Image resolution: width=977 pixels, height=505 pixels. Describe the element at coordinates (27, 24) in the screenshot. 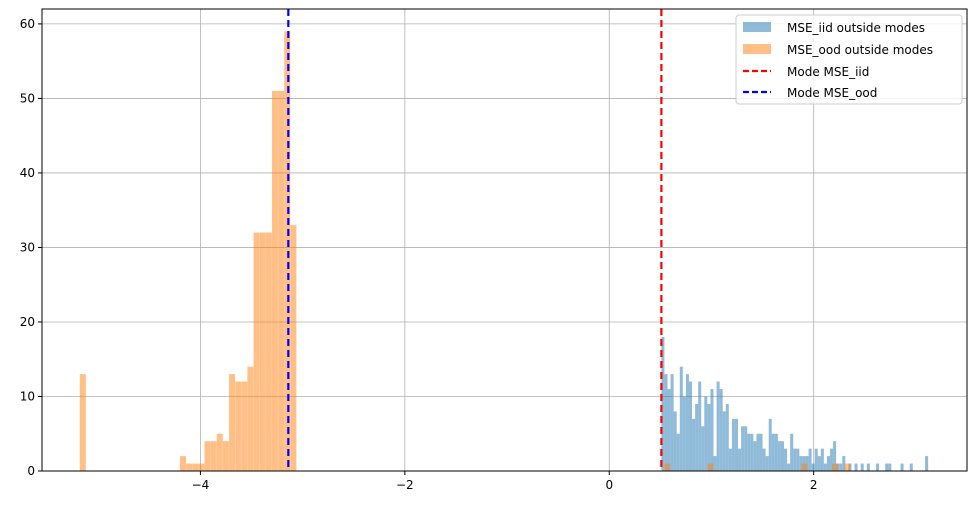

I see `y-tick-label: 60` at that location.